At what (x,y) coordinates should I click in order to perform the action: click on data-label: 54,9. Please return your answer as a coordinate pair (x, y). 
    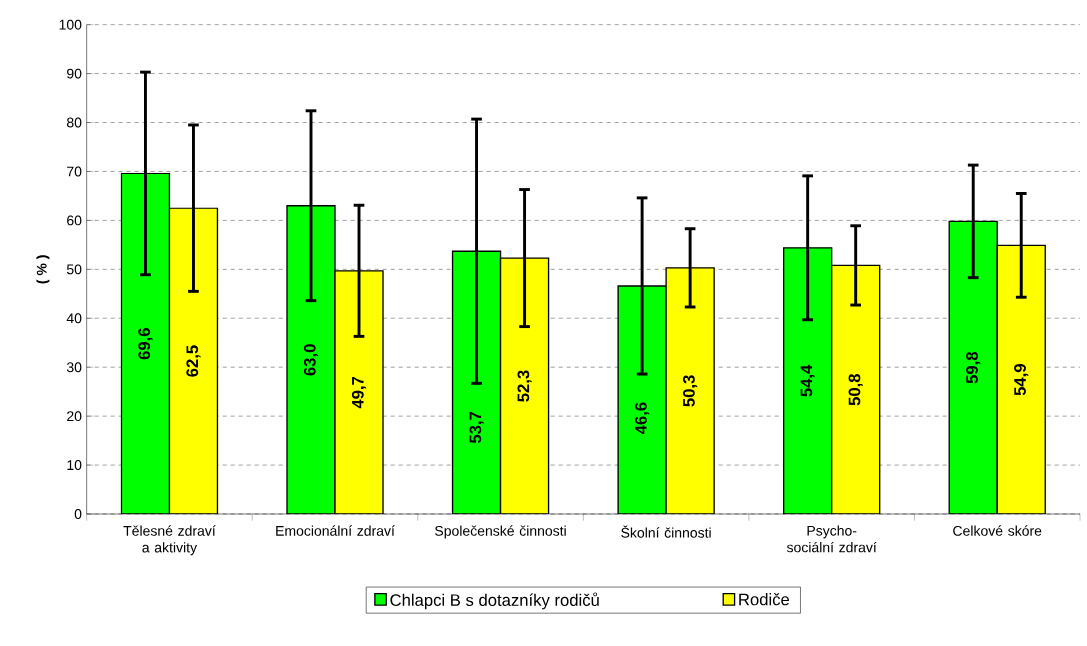
    Looking at the image, I should click on (1021, 380).